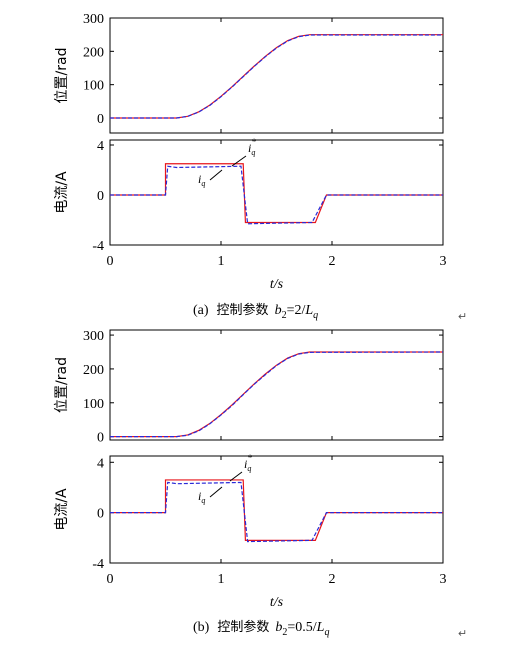 Image resolution: width=521 pixels, height=645 pixels. I want to click on caption-eq: =0.5/, so click(301, 627).